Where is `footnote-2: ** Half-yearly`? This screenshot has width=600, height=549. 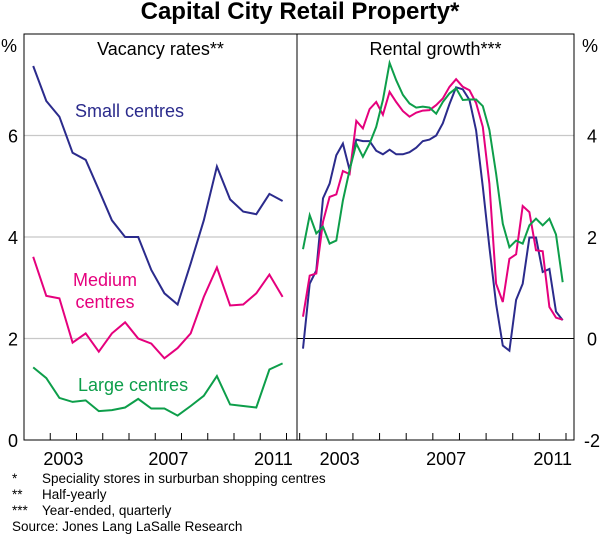 footnote-2: ** Half-yearly is located at coordinates (59, 494).